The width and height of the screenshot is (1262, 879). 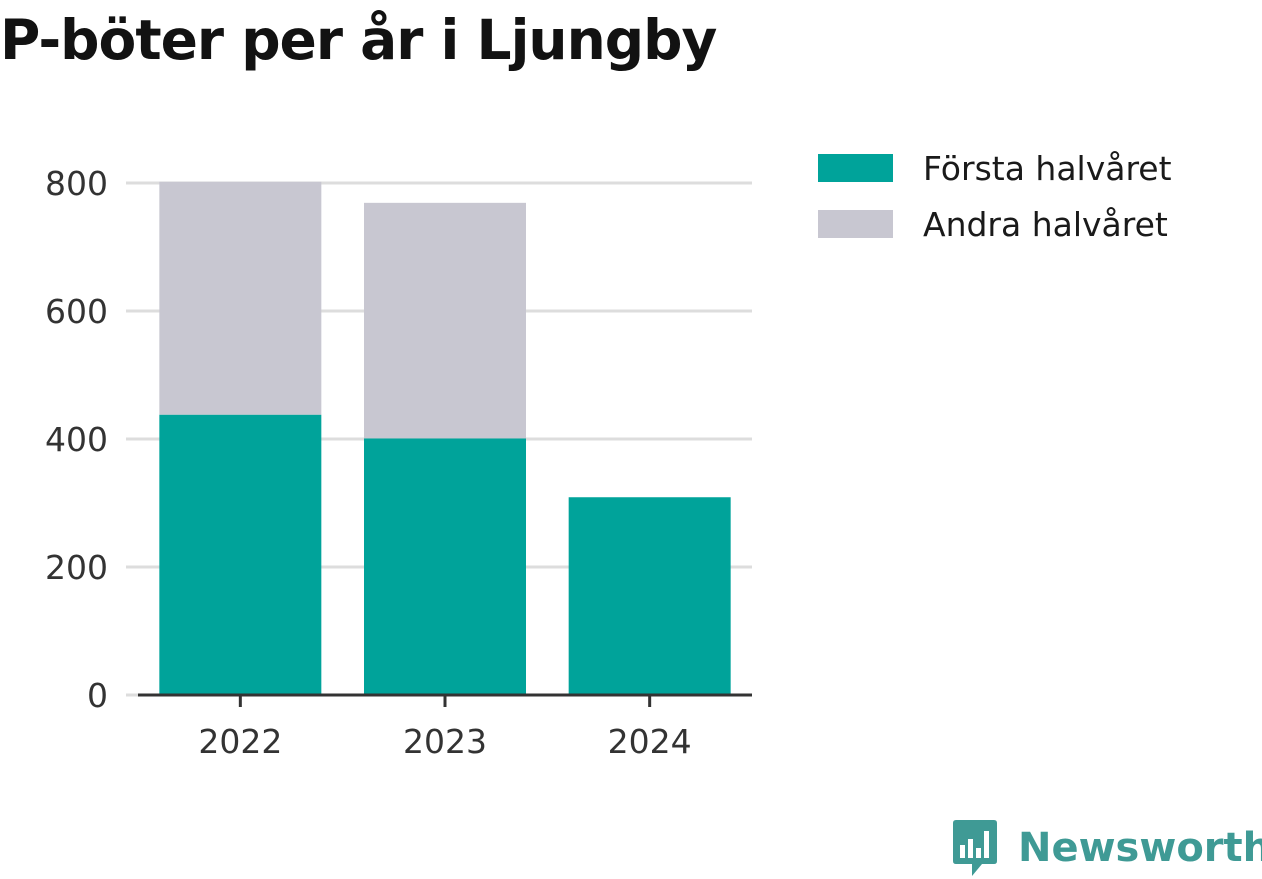 I want to click on legend-item-forsta-halvaret: Första halvåret, so click(x=995, y=168).